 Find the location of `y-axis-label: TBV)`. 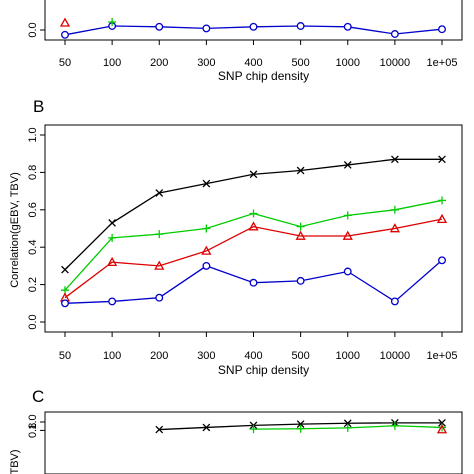

y-axis-label: TBV) is located at coordinates (15, 461).